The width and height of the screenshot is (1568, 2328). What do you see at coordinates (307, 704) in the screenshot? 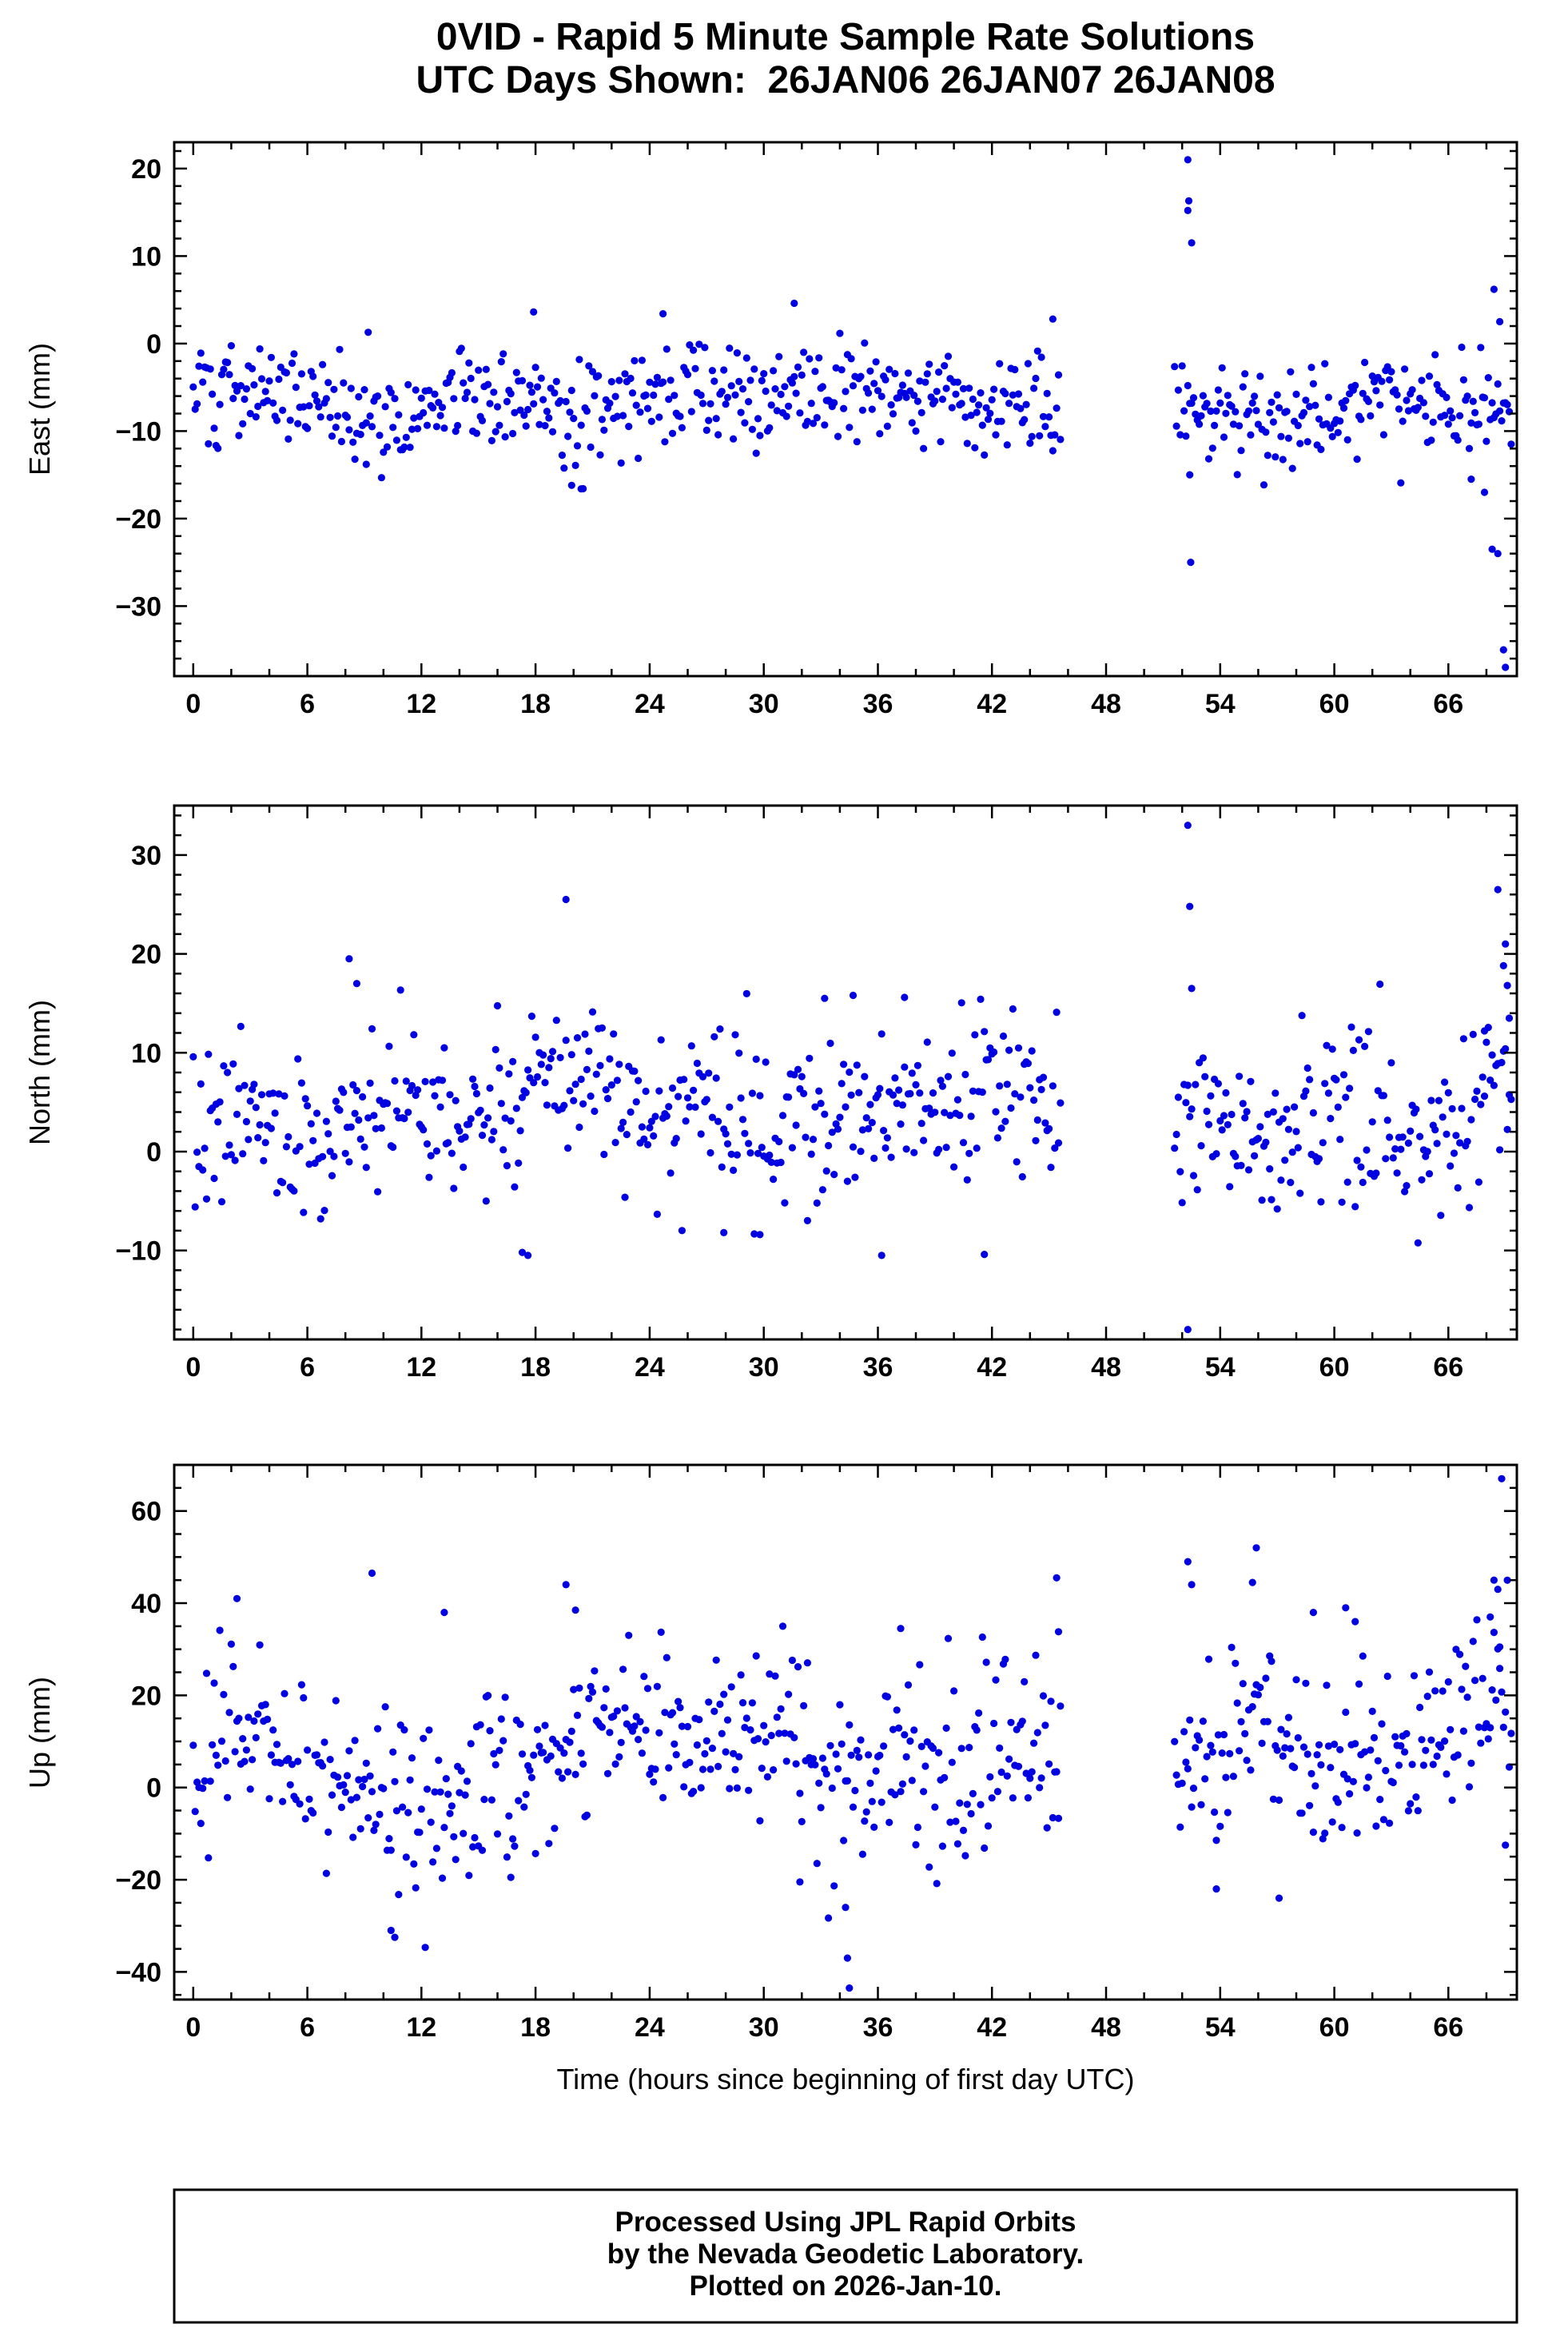
I see `x-tick-label: 6` at bounding box center [307, 704].